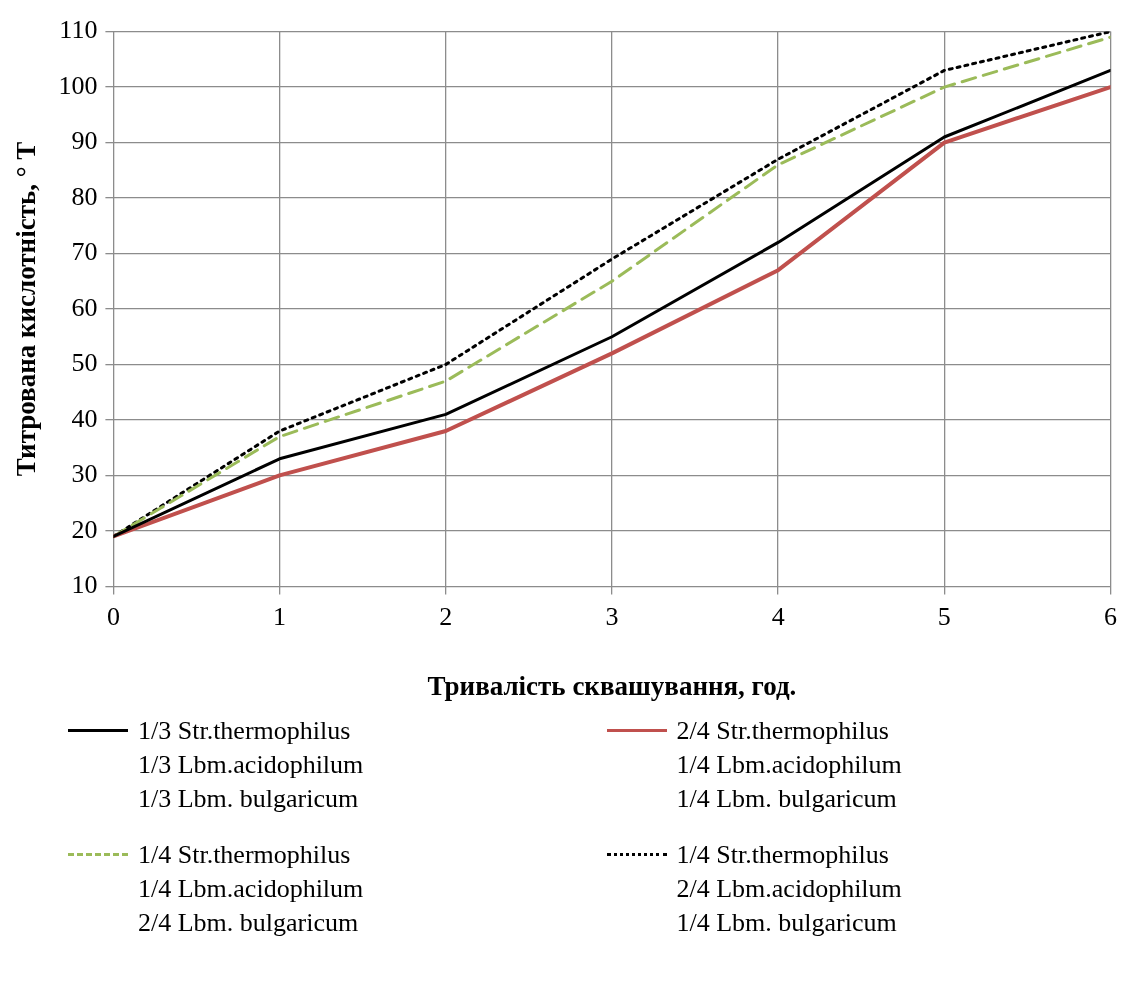 This screenshot has width=1133, height=999. Describe the element at coordinates (251, 889) in the screenshot. I see `legend-label: 1/4 Str.thermophilus 1/4 Lbm.acidophilum 2/4 Lbm. bulgaricum` at that location.